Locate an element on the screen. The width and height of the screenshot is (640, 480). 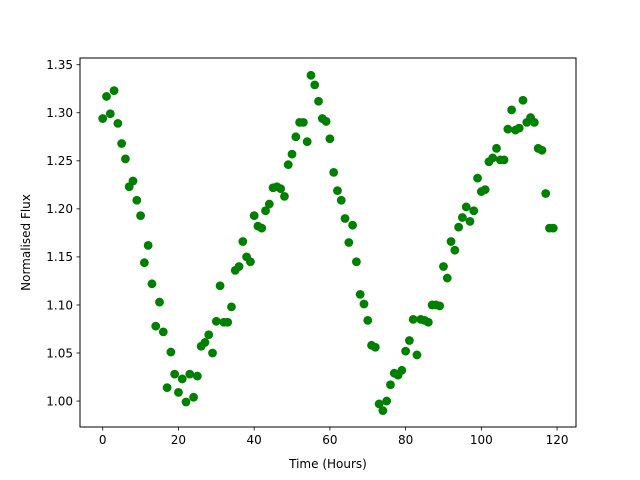
x-tick-label: 20 is located at coordinates (178, 440).